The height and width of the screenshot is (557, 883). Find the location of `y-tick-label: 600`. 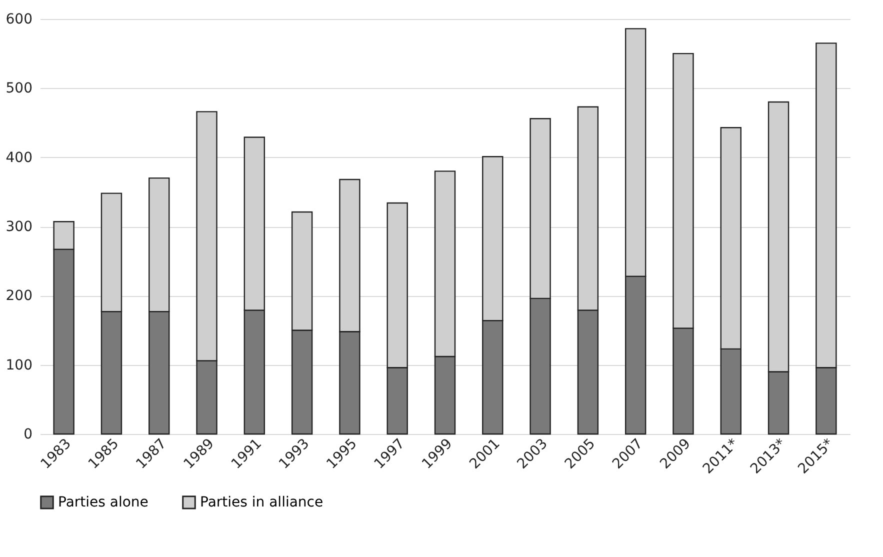

y-tick-label: 600 is located at coordinates (19, 20).